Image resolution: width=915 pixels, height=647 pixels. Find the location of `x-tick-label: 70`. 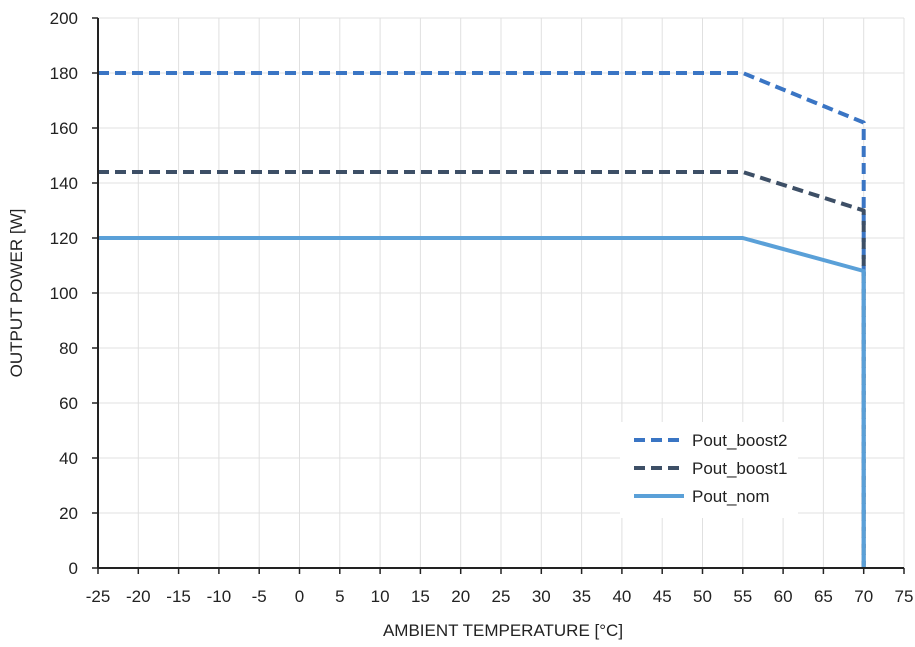

x-tick-label: 70 is located at coordinates (863, 596).